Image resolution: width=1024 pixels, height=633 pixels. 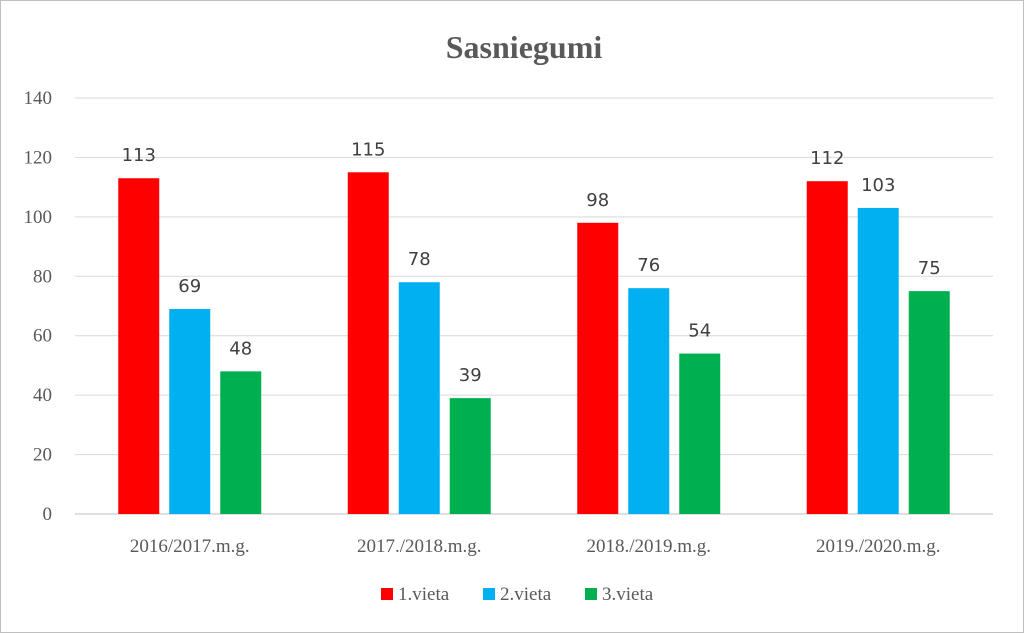 I want to click on y-tick-label: 120, so click(x=38, y=157).